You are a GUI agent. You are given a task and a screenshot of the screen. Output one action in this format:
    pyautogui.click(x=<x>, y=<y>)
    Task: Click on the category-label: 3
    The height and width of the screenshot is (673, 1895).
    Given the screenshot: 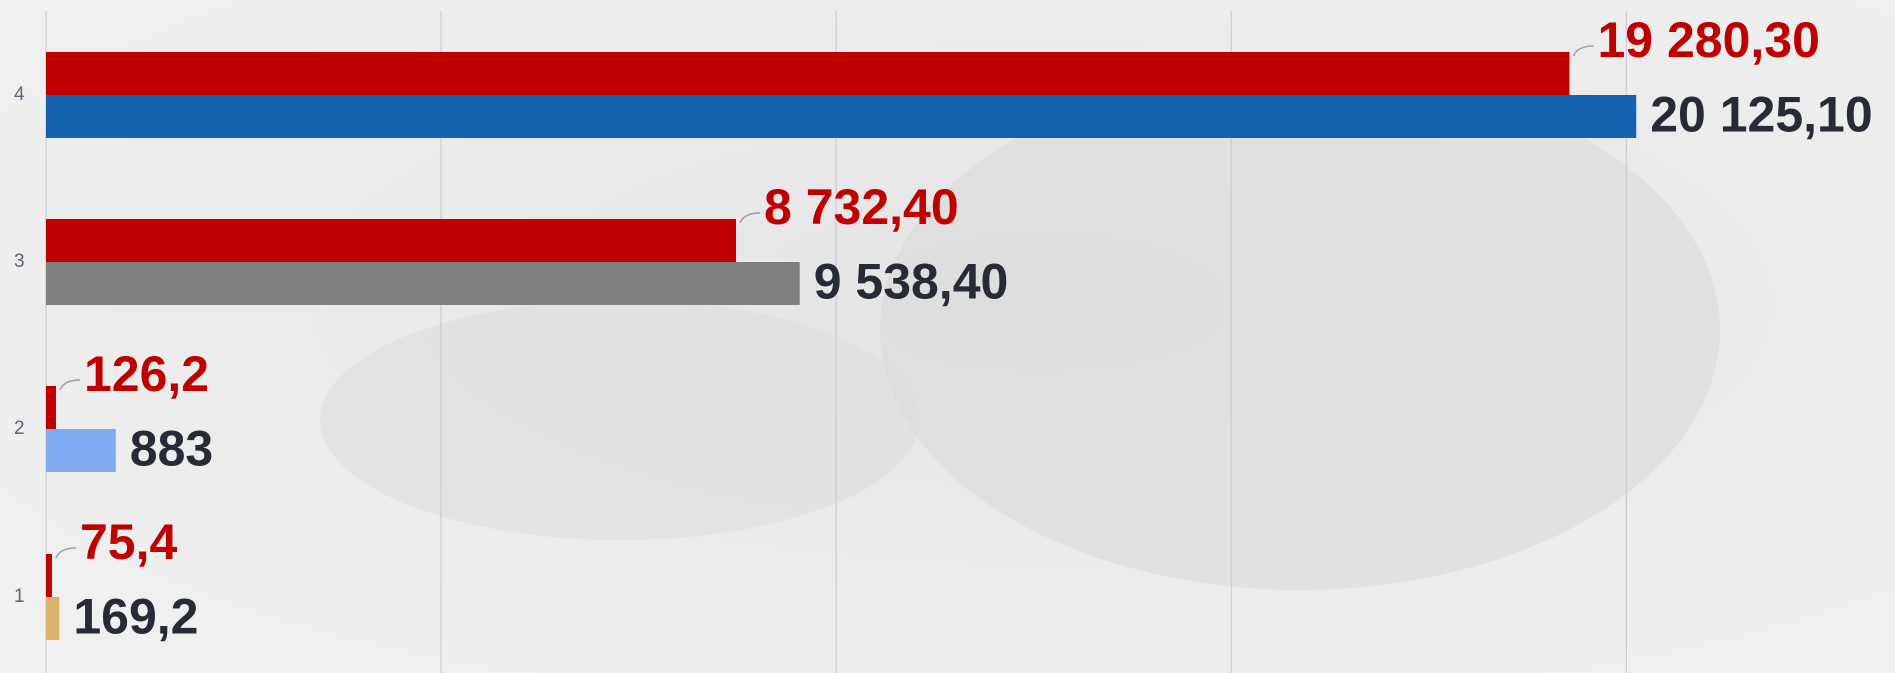 What is the action you would take?
    pyautogui.click(x=19, y=261)
    